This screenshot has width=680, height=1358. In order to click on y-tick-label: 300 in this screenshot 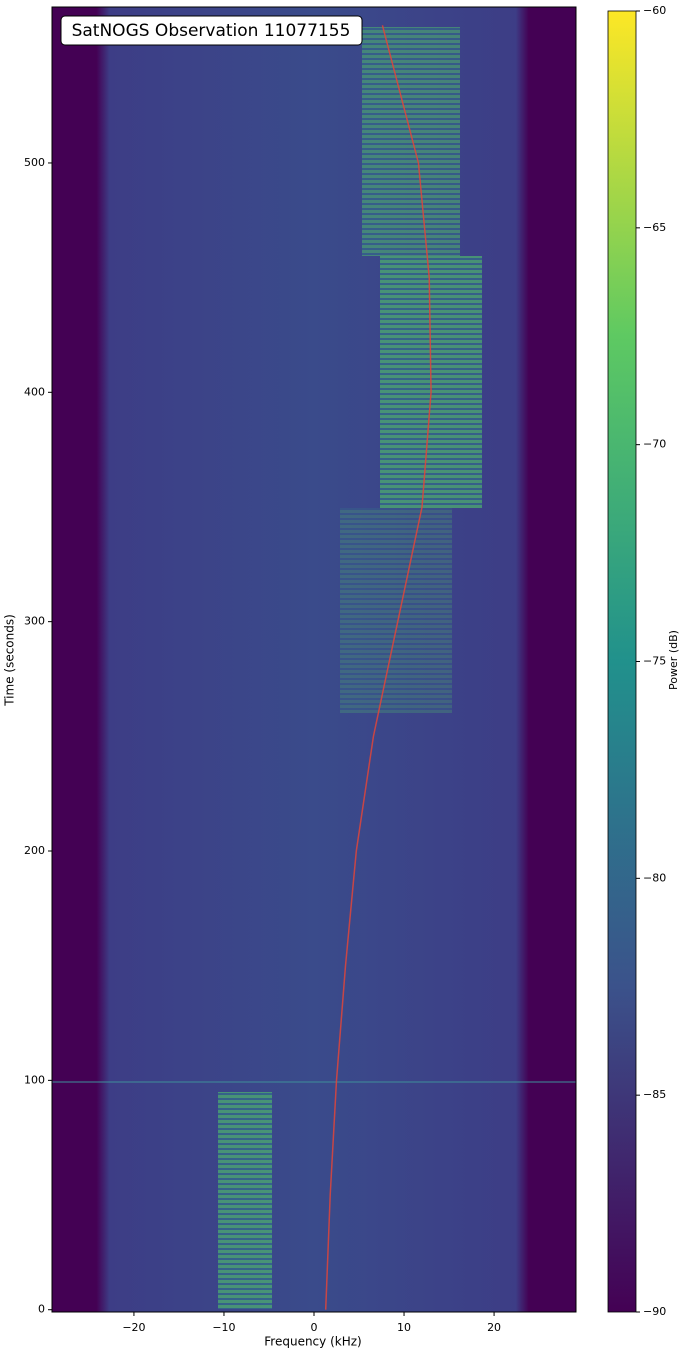, I will do `click(34, 621)`.